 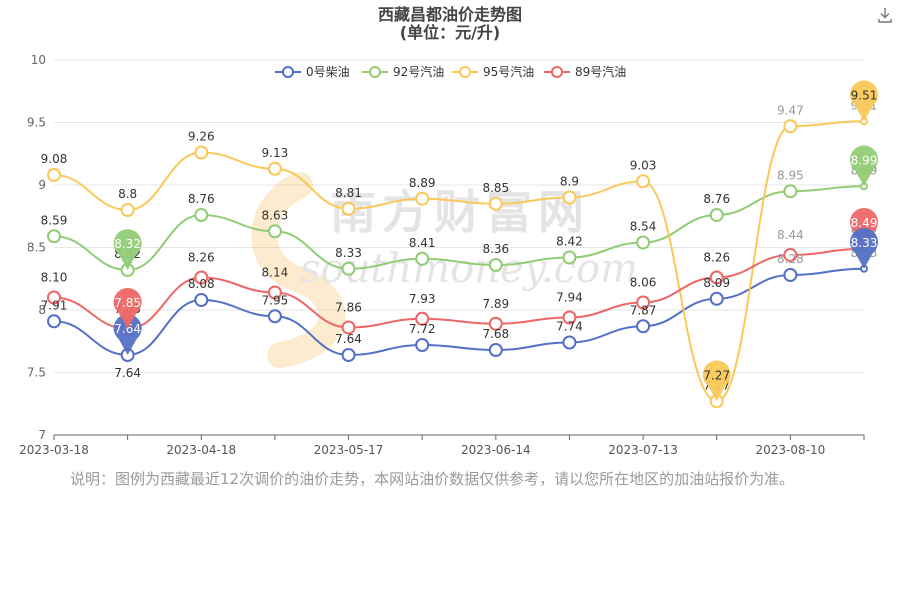 I want to click on data-label: 7.68, so click(x=495, y=334).